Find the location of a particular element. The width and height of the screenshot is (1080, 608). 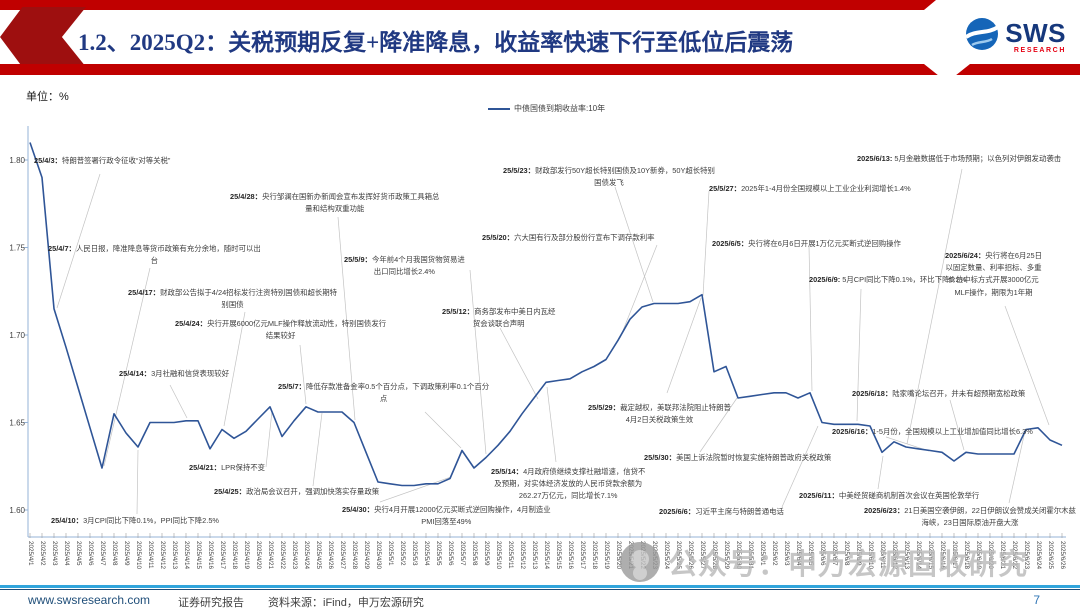

x-axis-label: 2025/5/4 is located at coordinates (426, 553).